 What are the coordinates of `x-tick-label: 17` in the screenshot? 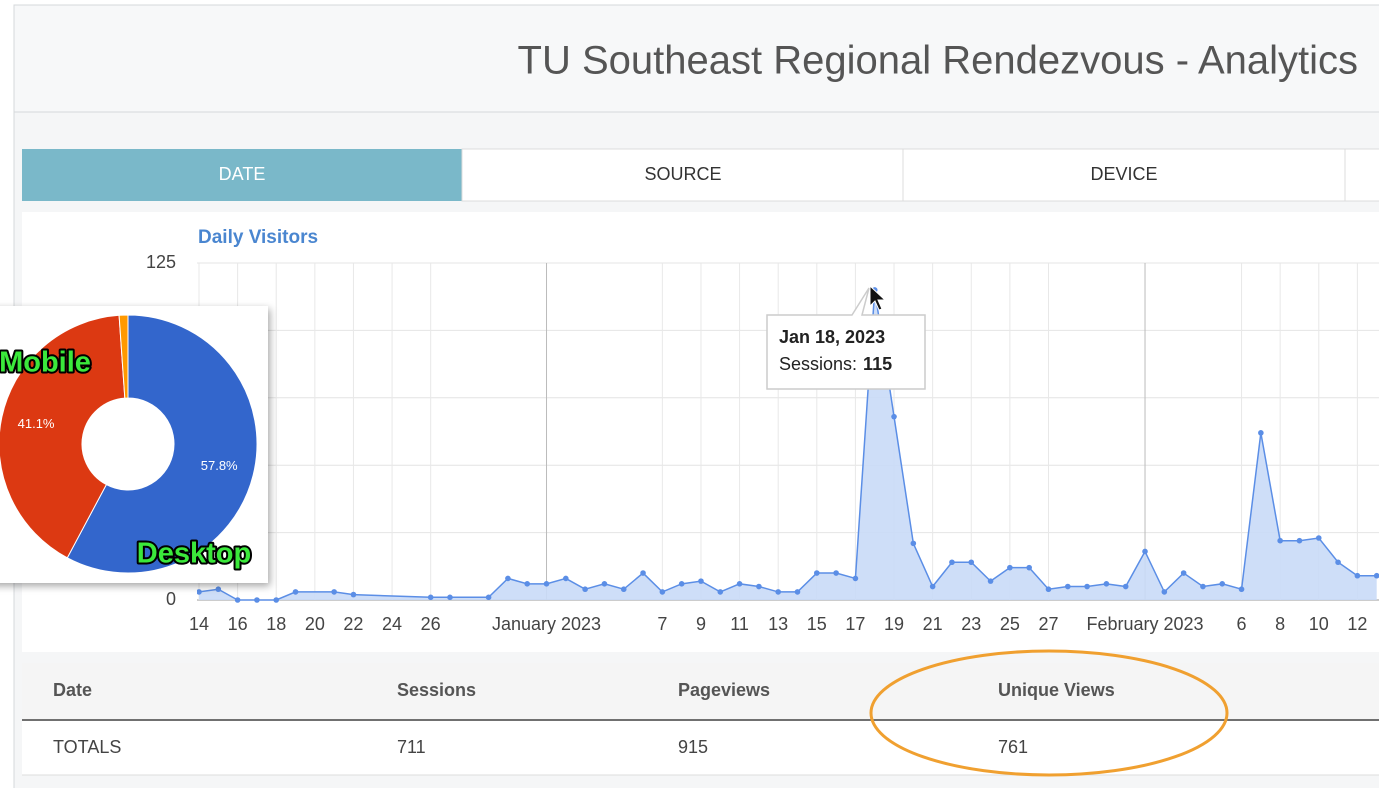 It's located at (855, 624).